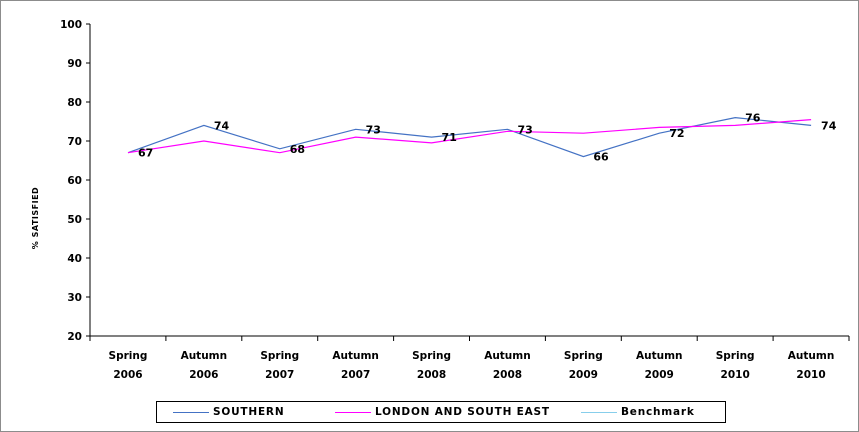 This screenshot has width=859, height=432. Describe the element at coordinates (753, 118) in the screenshot. I see `data-label: 76` at that location.